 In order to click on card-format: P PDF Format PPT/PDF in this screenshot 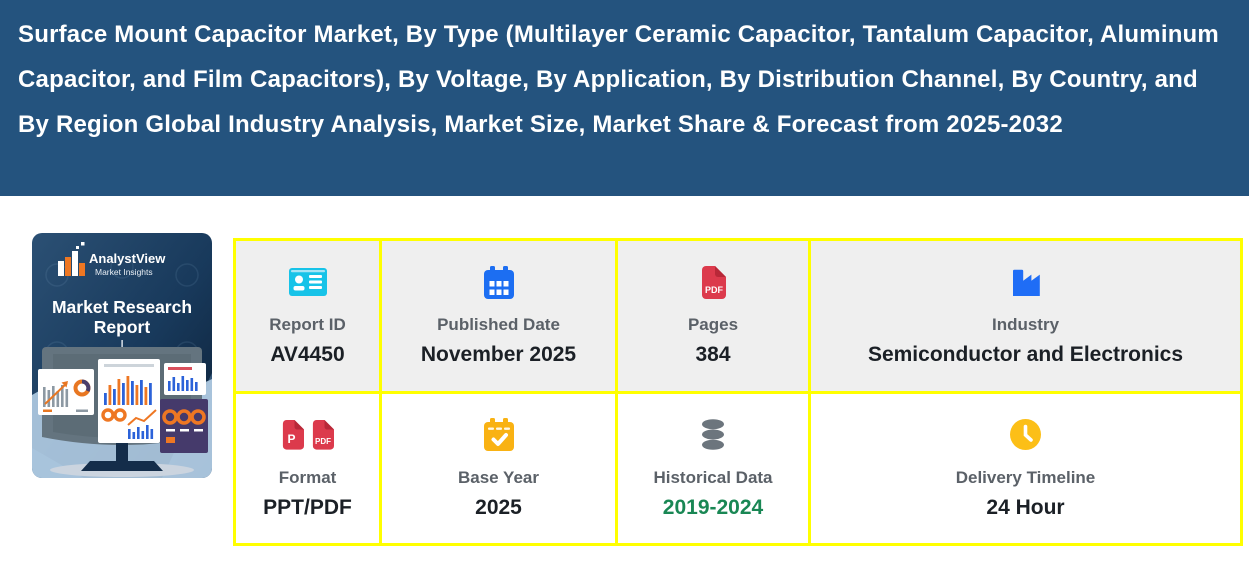, I will do `click(307, 468)`.